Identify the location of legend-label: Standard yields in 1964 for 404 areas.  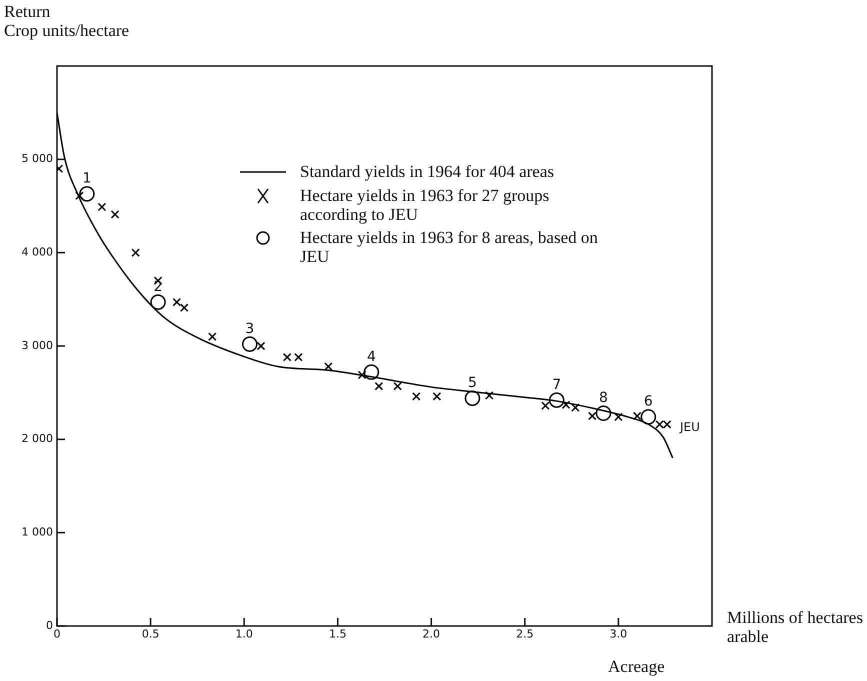
(427, 171).